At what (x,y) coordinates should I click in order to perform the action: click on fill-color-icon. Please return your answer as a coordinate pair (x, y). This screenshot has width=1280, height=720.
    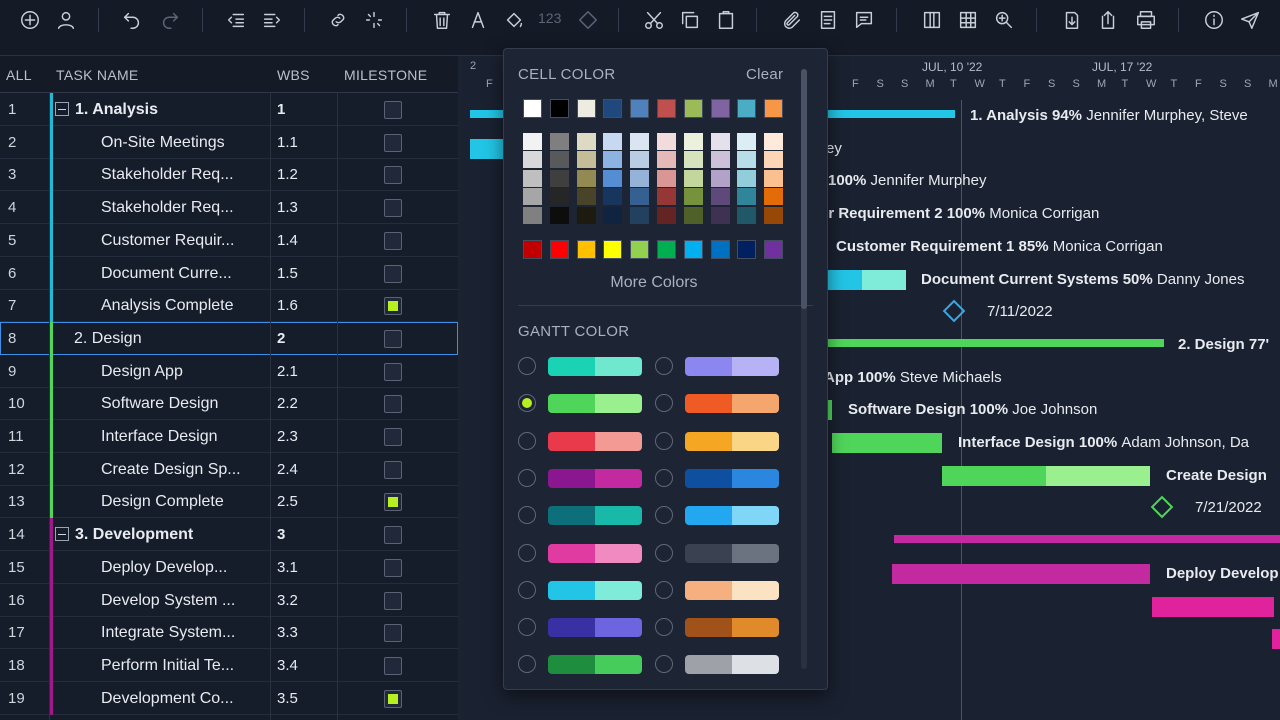
    Looking at the image, I should click on (514, 20).